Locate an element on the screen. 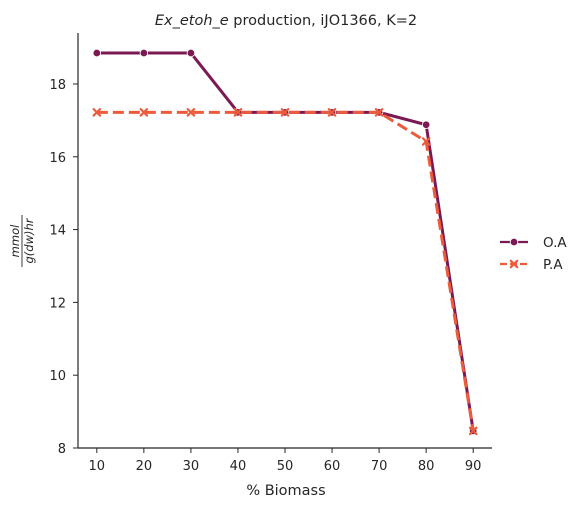 The height and width of the screenshot is (507, 581). chart-title: Ex_etoh_e production, iJO1366, K=2 is located at coordinates (286, 21).